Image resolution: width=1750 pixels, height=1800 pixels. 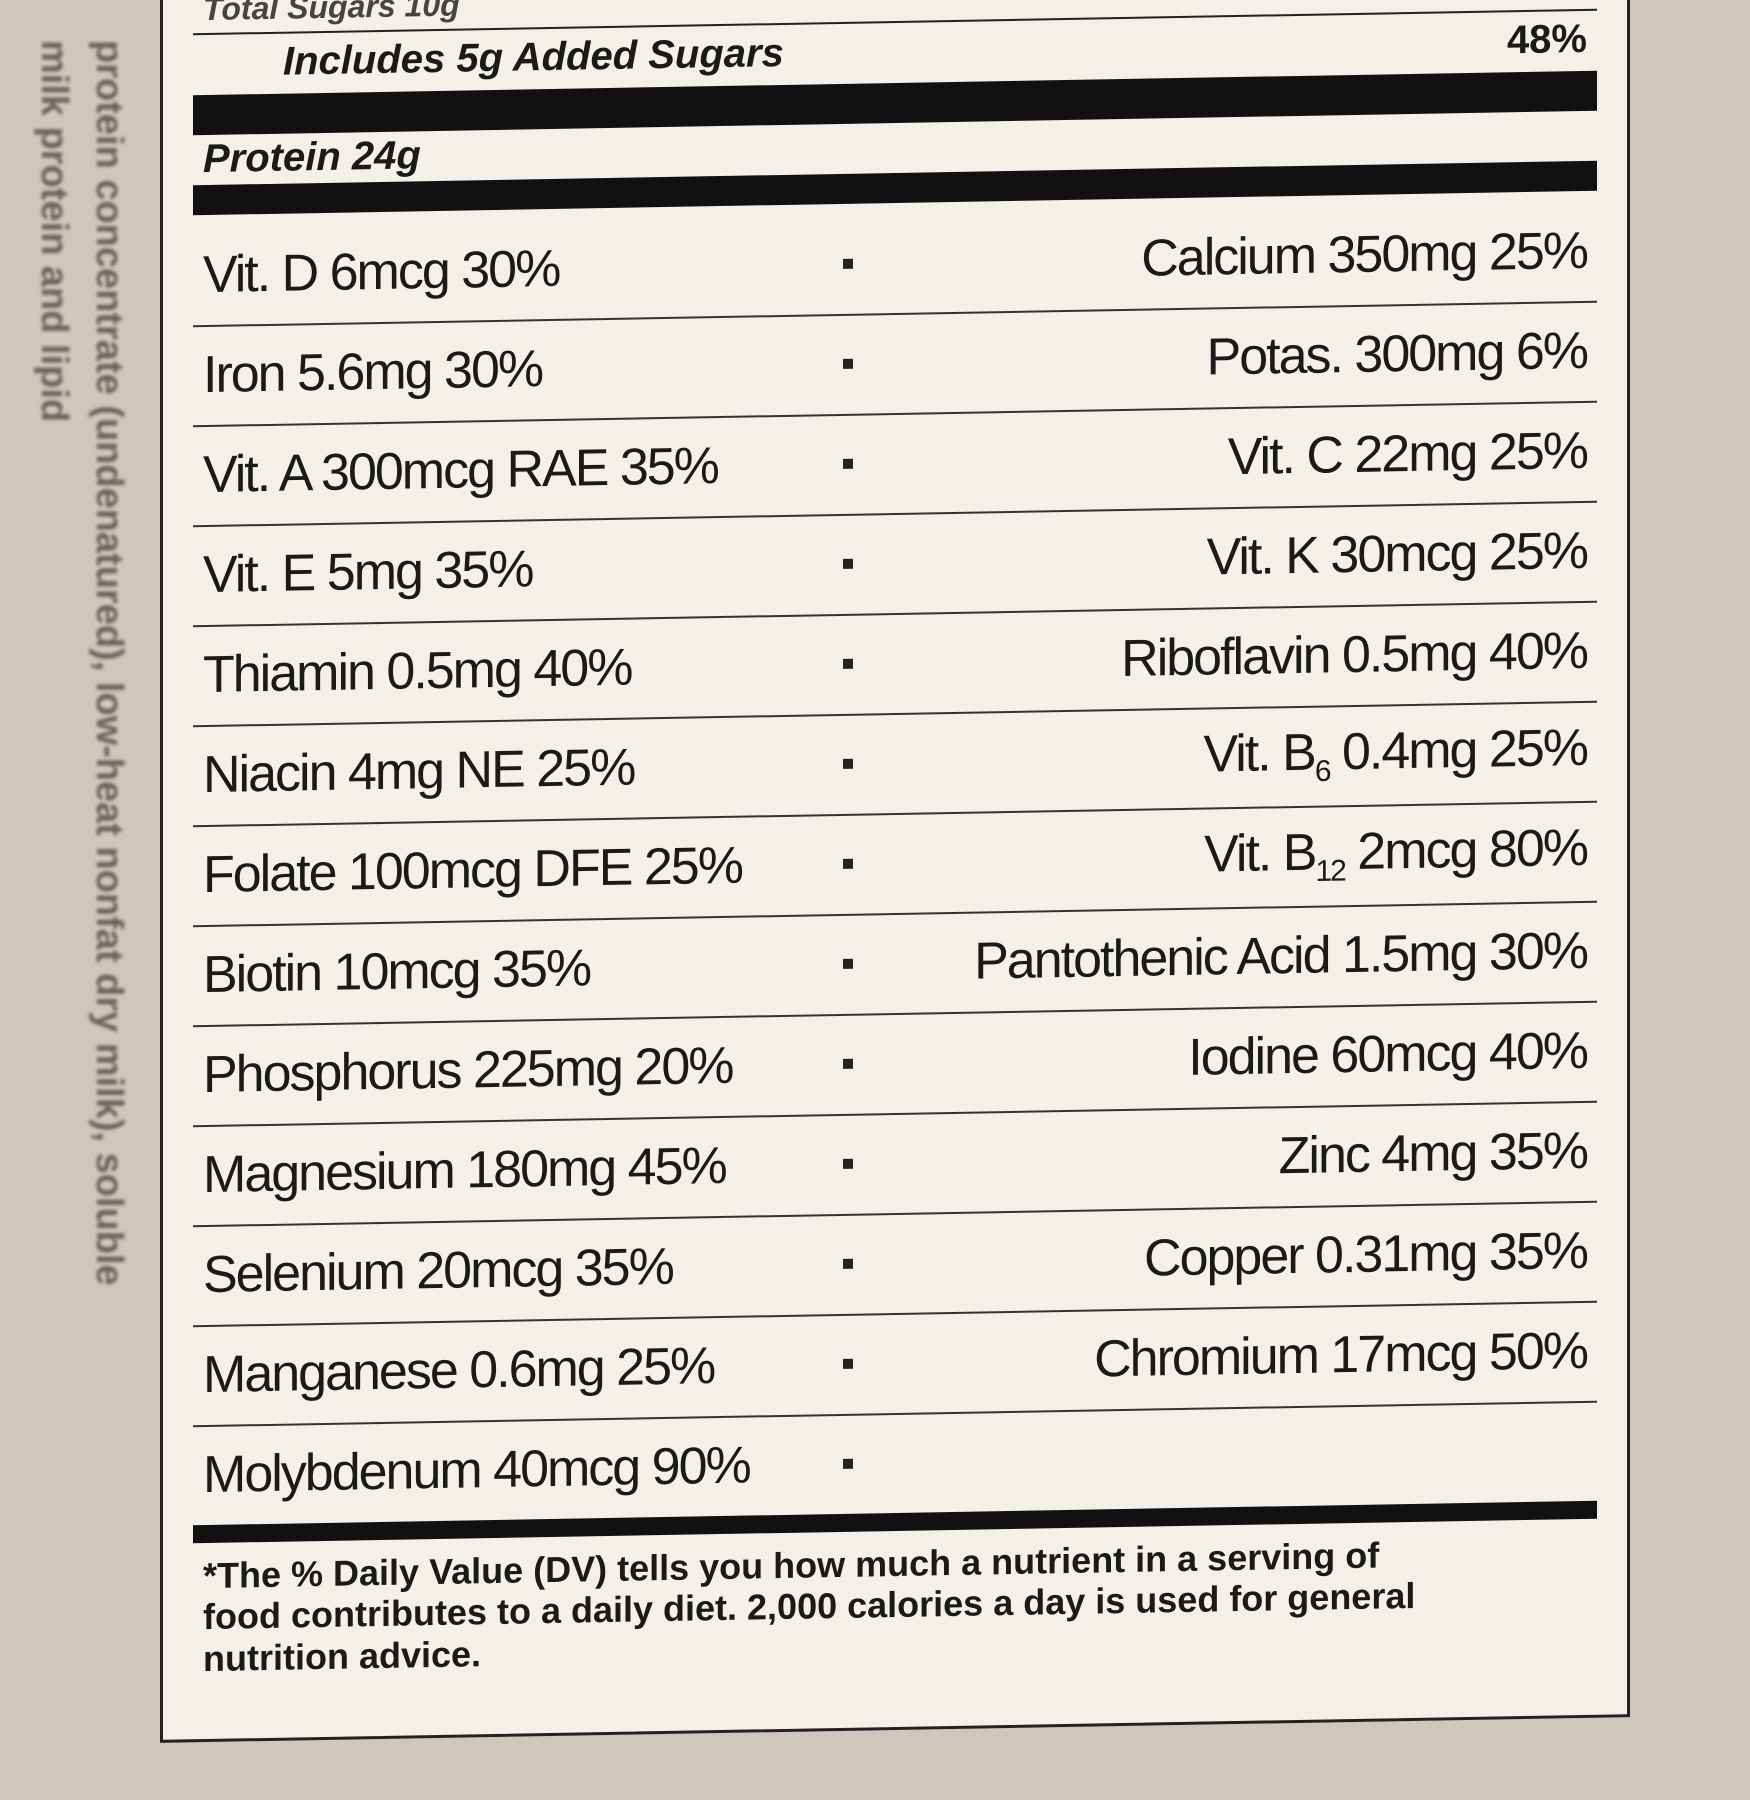 What do you see at coordinates (419, 771) in the screenshot?
I see `nutrient-left: Niacin 4mg NE 25%` at bounding box center [419, 771].